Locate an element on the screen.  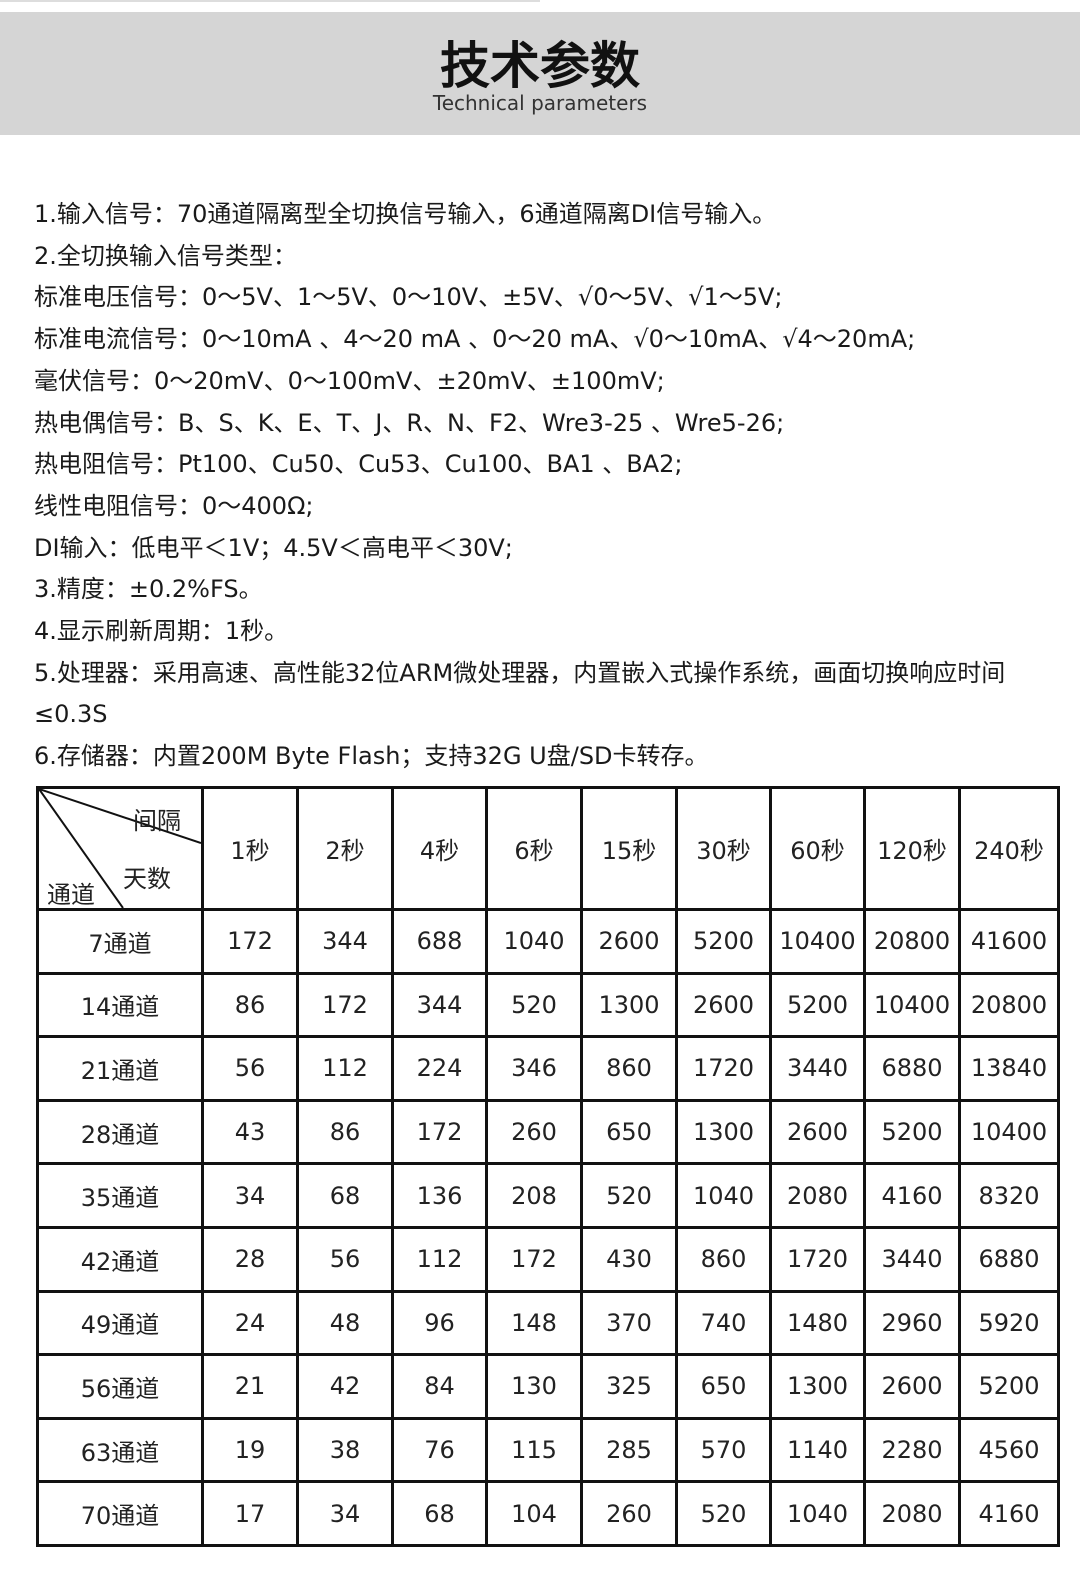
cell: 28 is located at coordinates (250, 1259).